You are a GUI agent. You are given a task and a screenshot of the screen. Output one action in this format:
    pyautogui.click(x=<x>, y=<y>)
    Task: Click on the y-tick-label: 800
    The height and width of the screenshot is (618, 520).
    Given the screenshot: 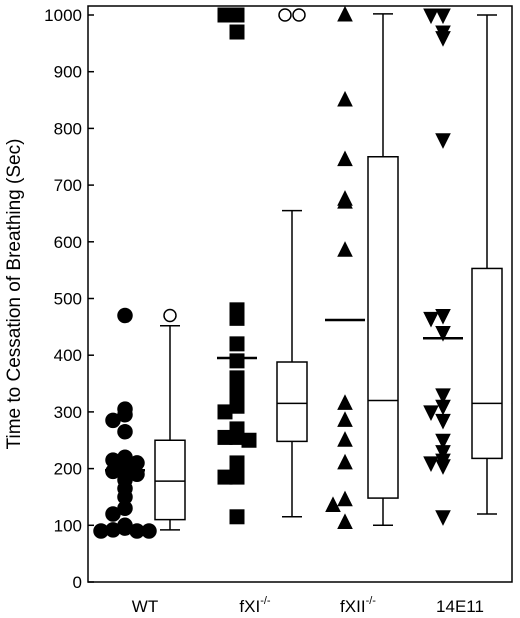 What is the action you would take?
    pyautogui.click(x=68, y=128)
    